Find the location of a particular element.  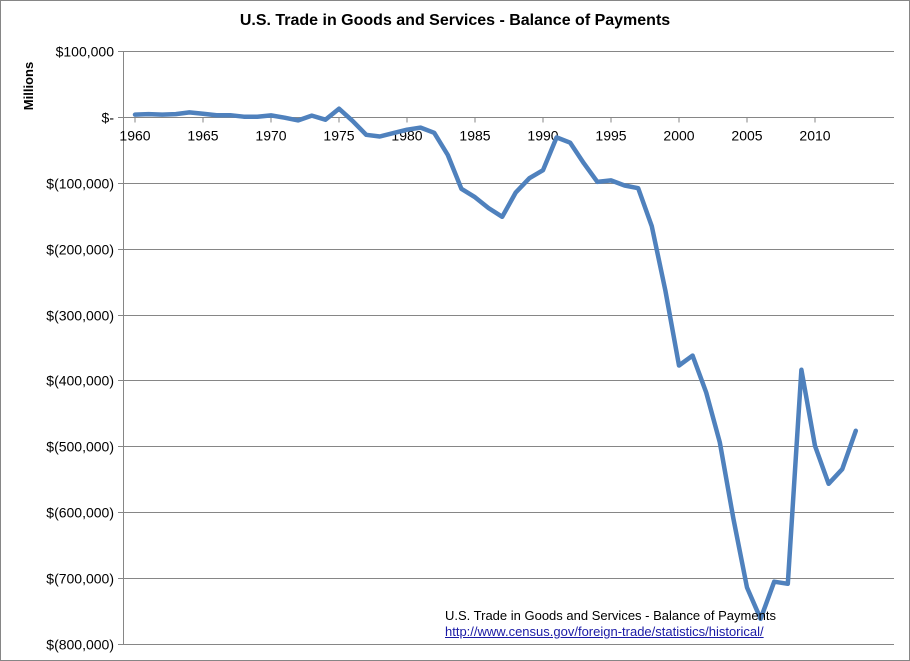

x-tick-label: 2005 is located at coordinates (746, 136).